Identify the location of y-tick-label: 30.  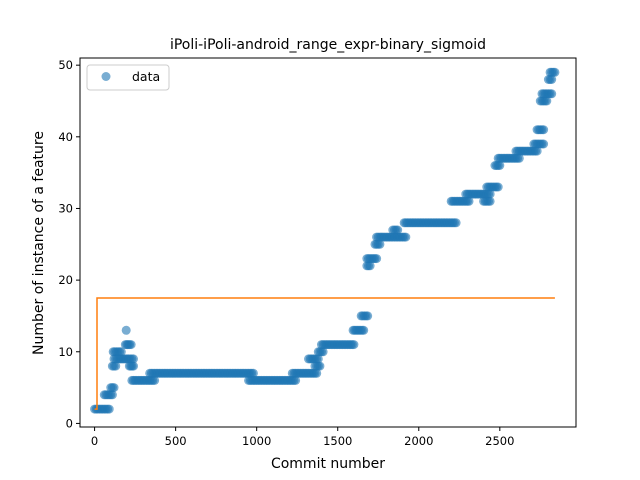
(65, 208).